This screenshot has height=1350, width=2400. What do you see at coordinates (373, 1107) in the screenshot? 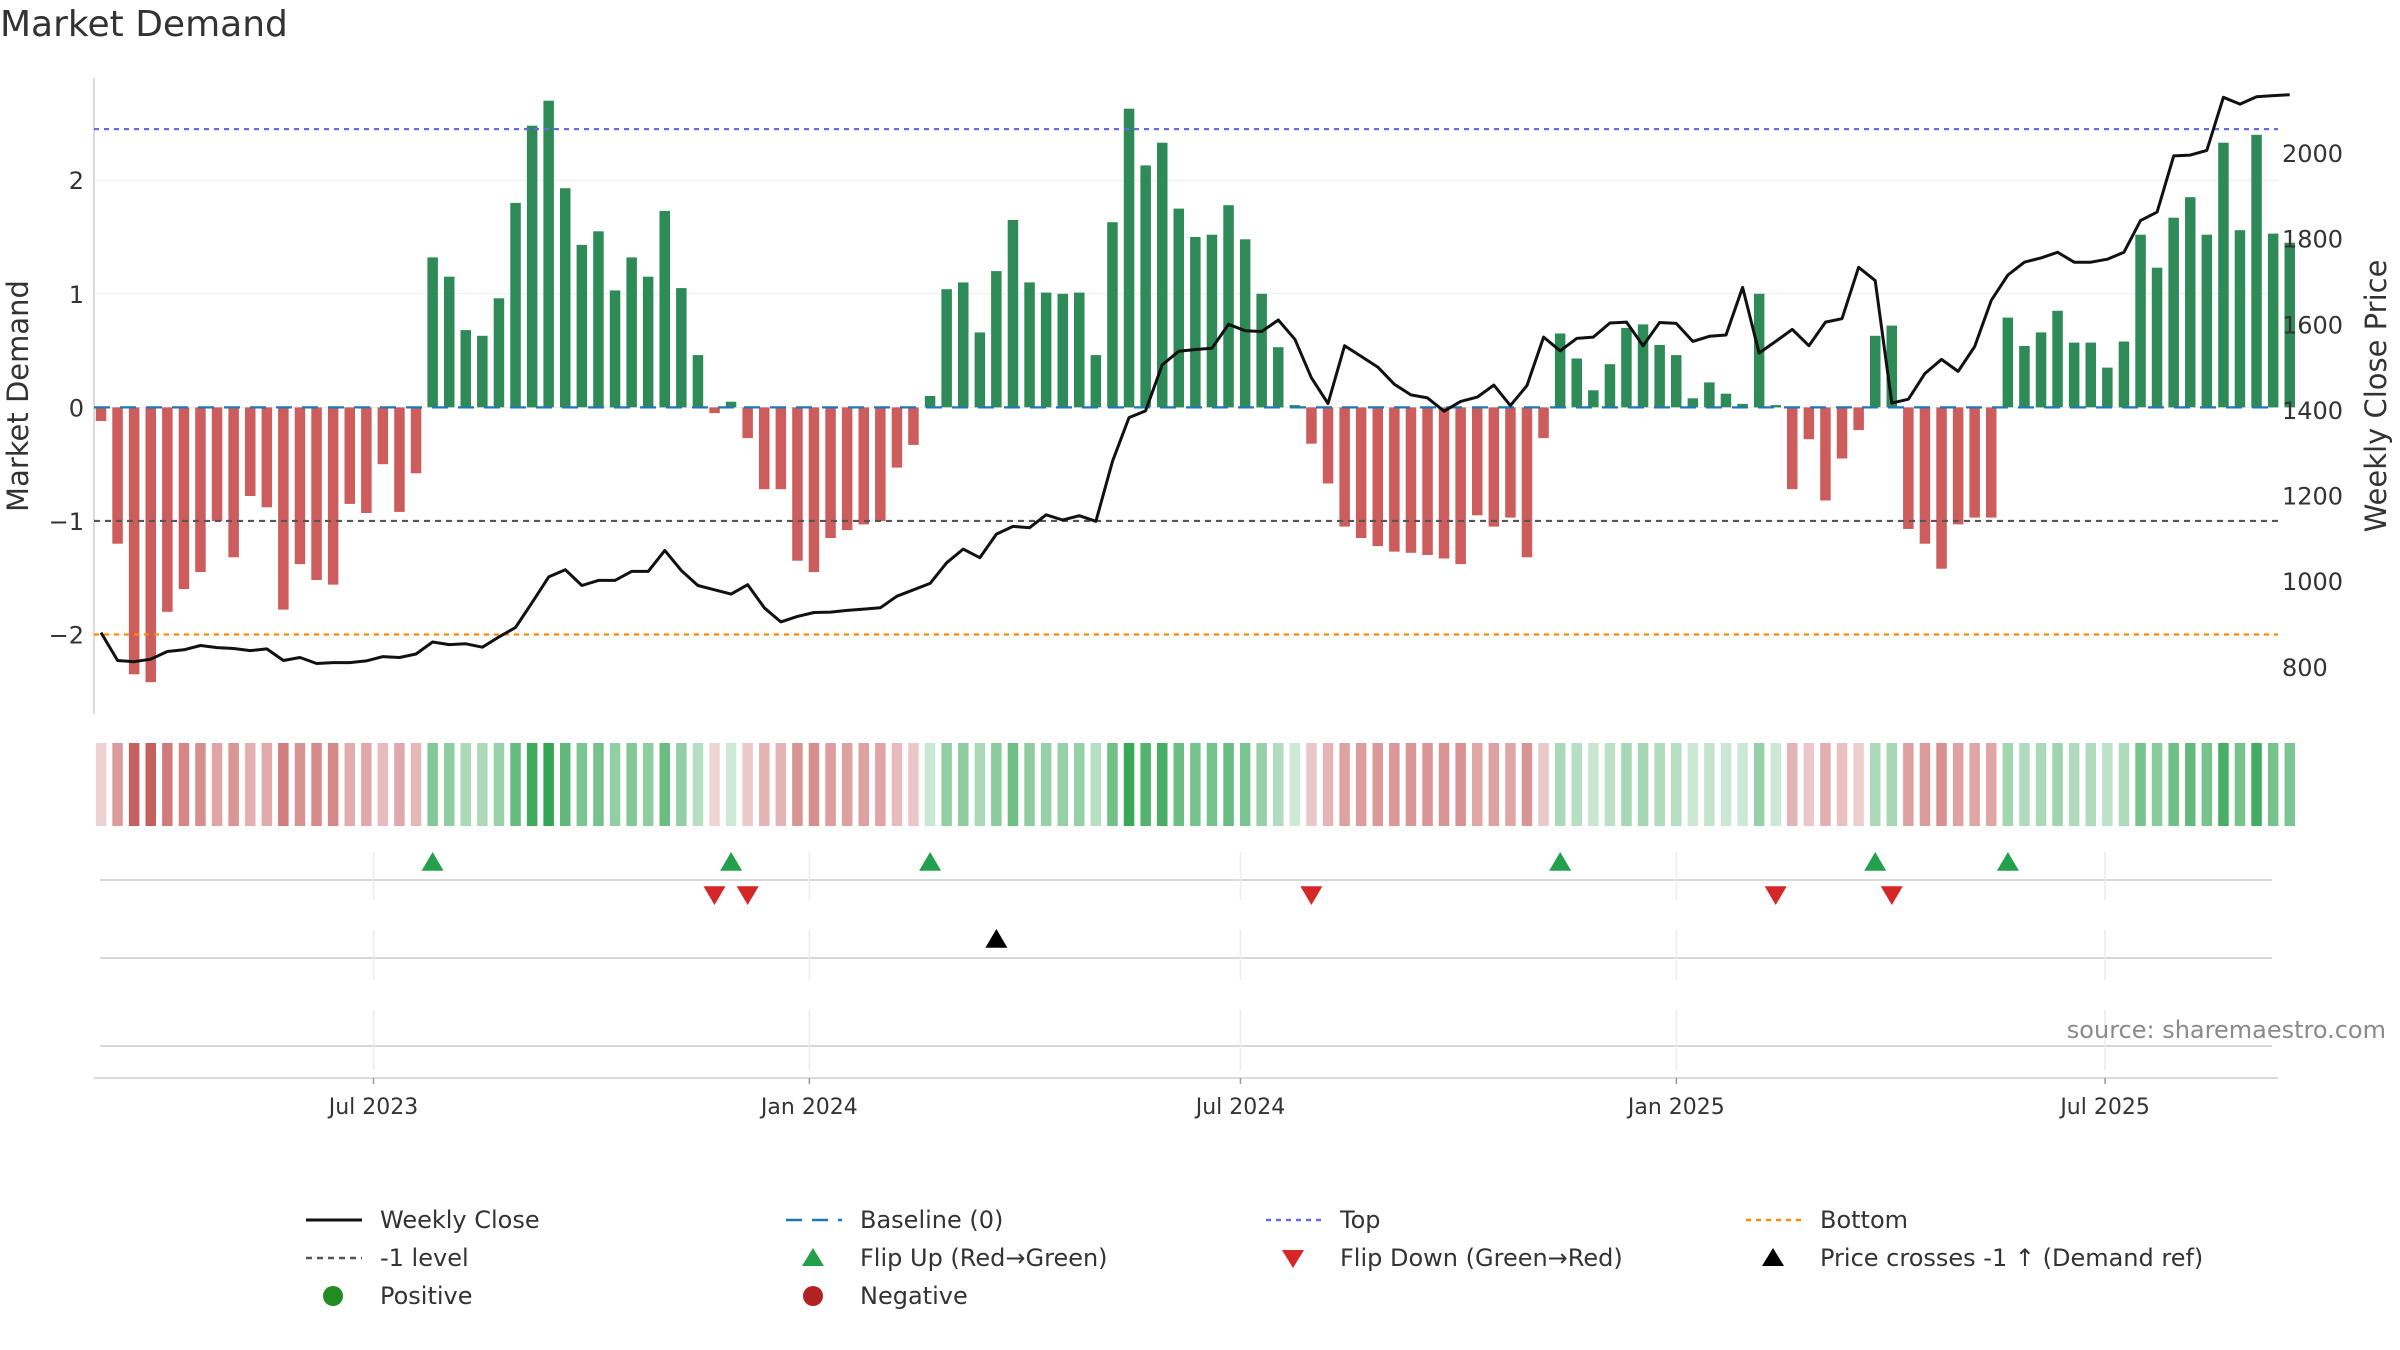
I see `x-tick-label: Jul 2023` at bounding box center [373, 1107].